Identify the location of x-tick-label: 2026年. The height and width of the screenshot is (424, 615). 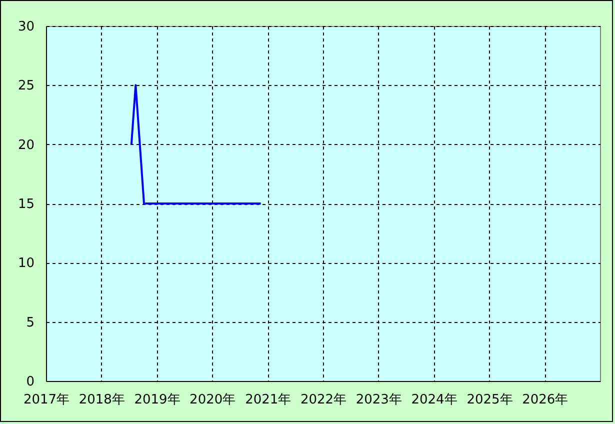
(545, 400).